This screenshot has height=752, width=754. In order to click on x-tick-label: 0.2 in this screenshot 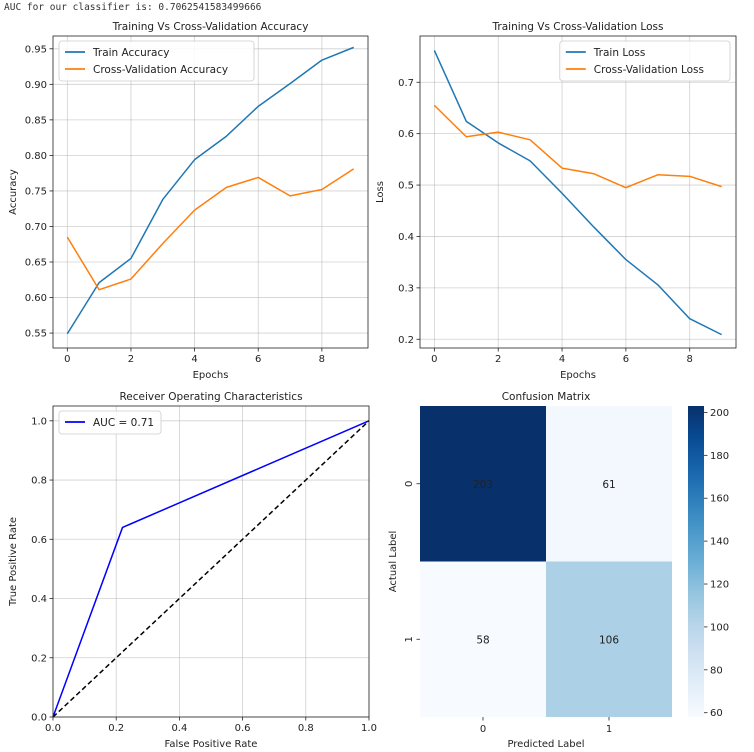, I will do `click(116, 728)`.